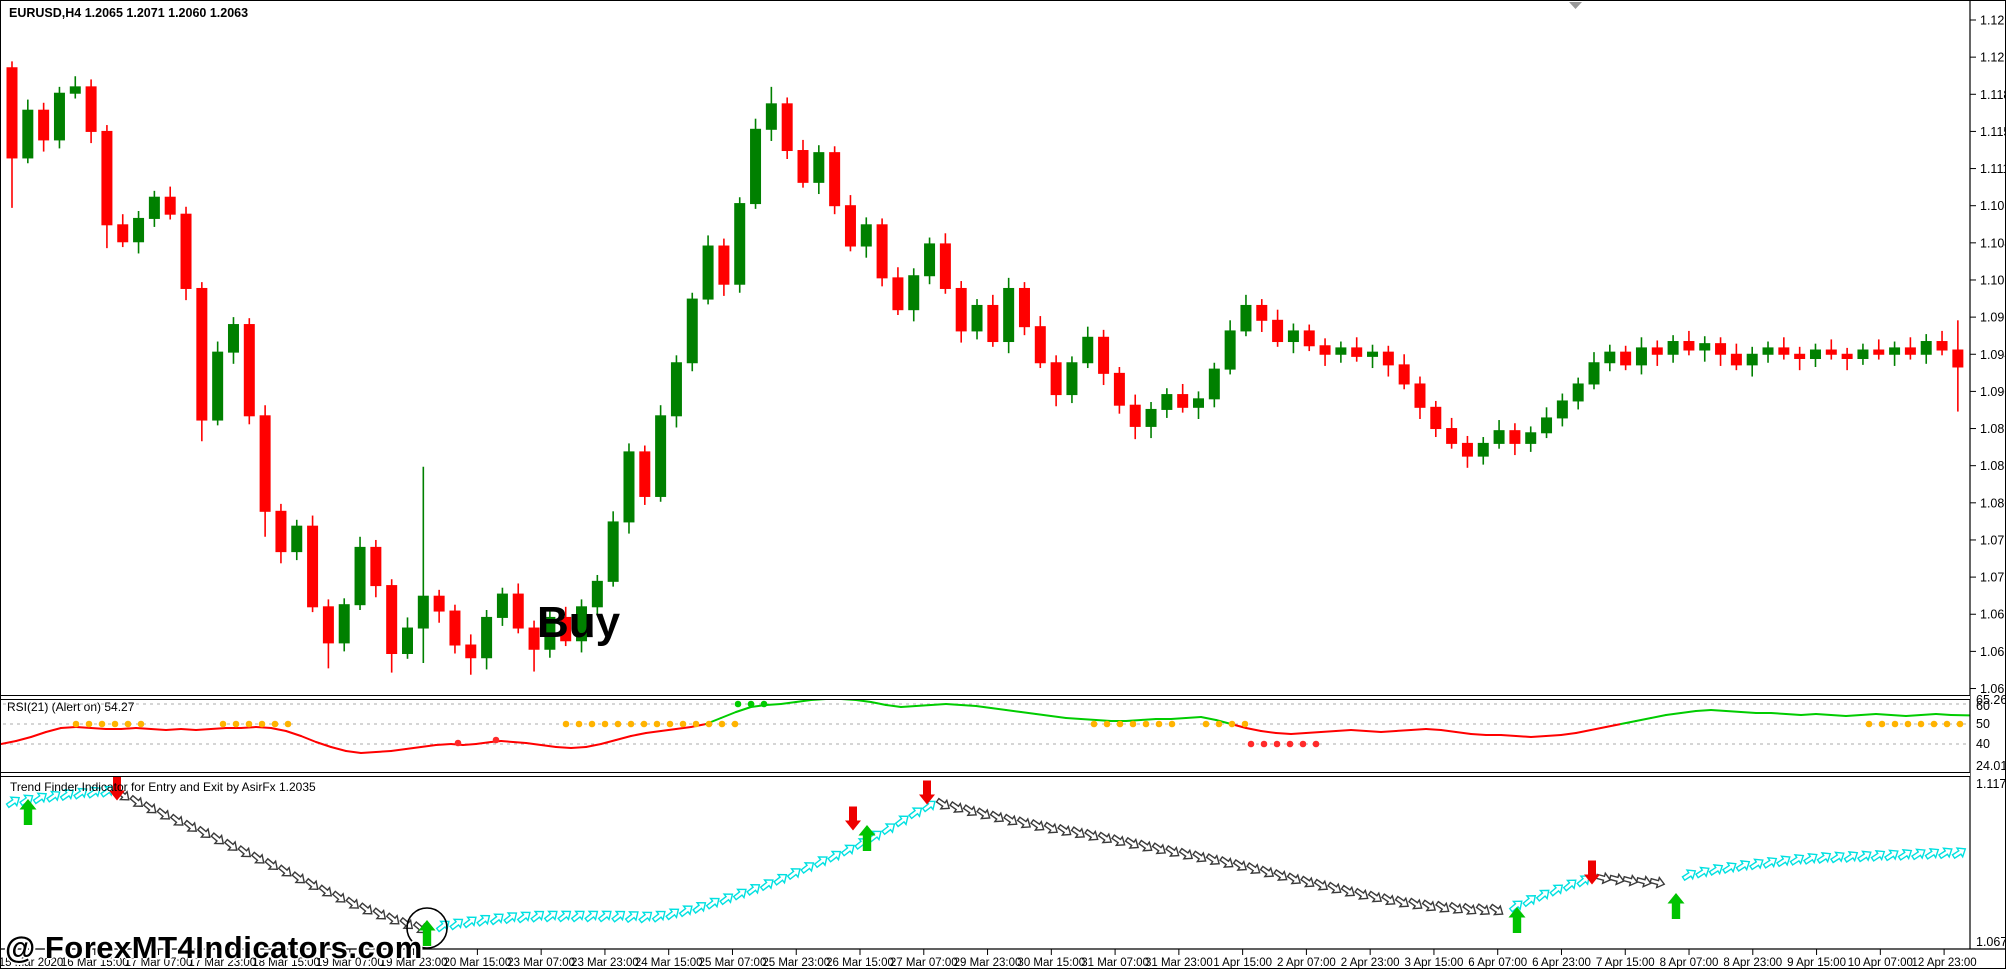  Describe the element at coordinates (1987, 475) in the screenshot. I see `price-axis` at that location.